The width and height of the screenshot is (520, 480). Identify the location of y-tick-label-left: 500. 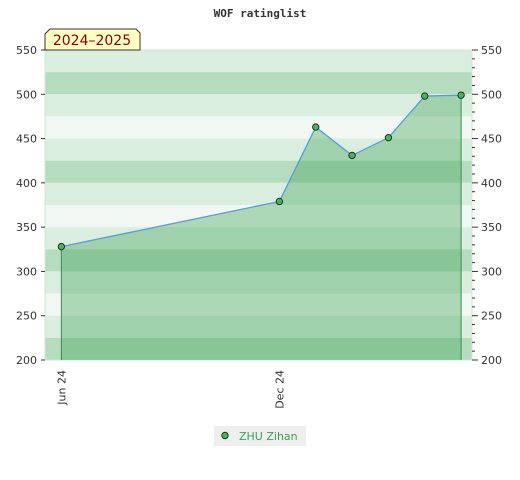
(26, 94).